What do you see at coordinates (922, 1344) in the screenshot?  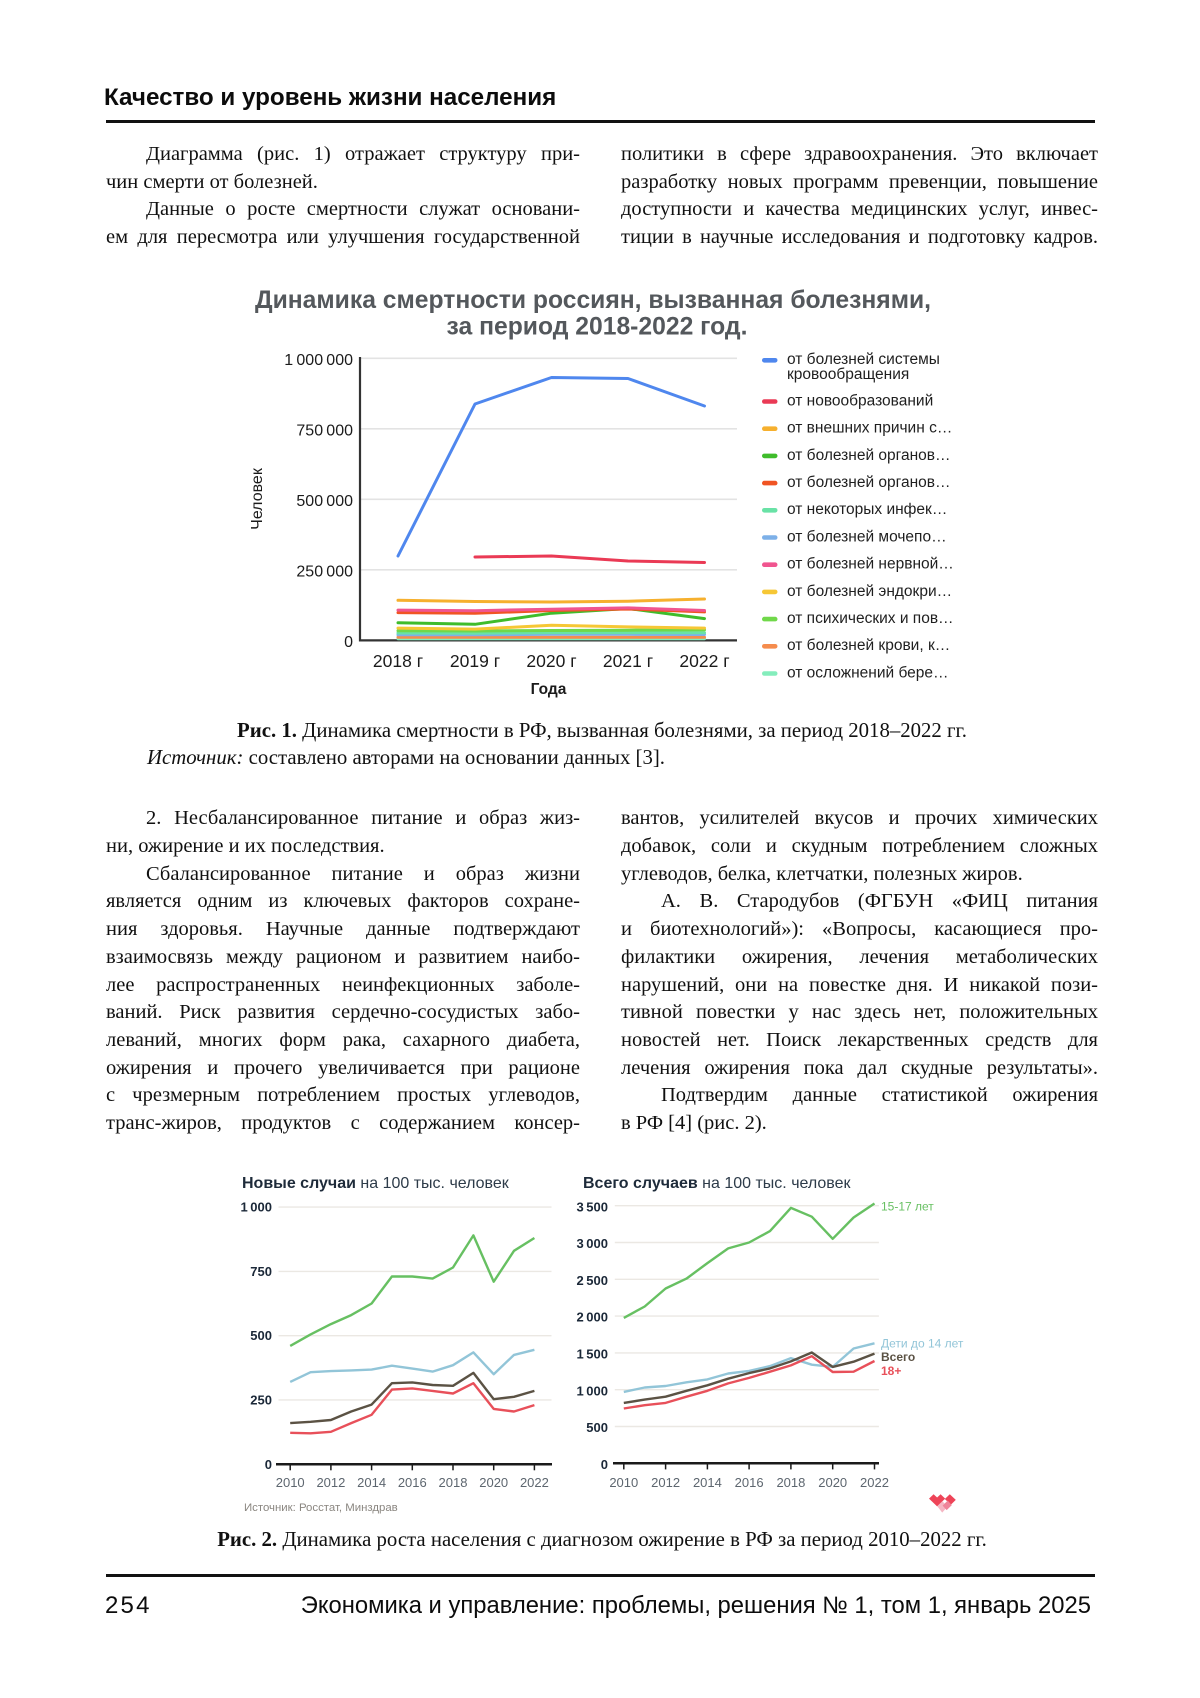 I see `svg-text: Дети до 14 лет` at bounding box center [922, 1344].